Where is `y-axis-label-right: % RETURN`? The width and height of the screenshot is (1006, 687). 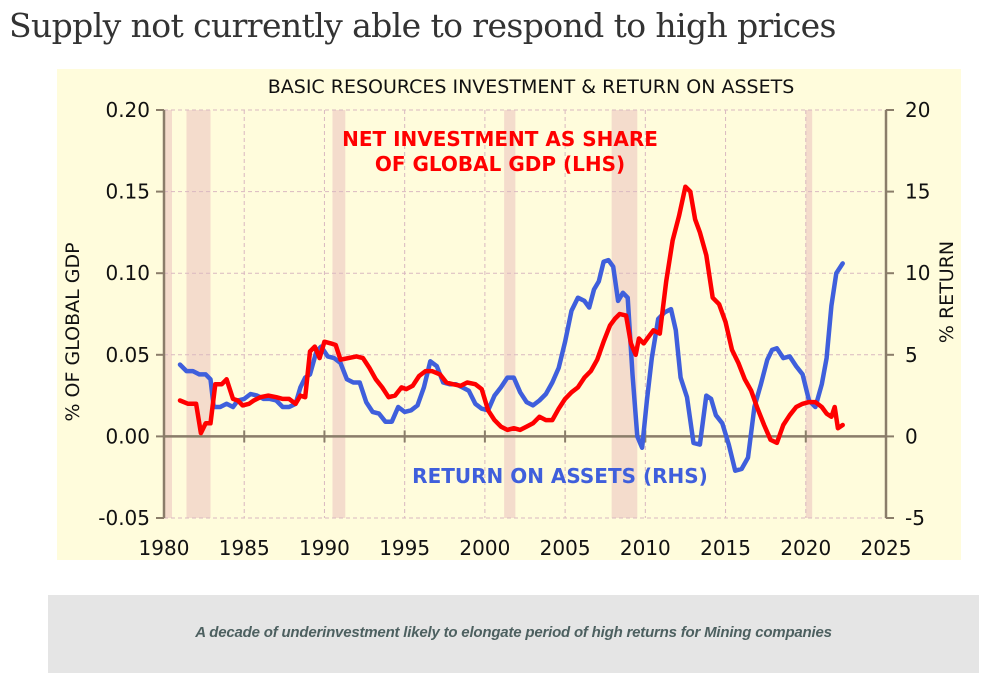 y-axis-label-right: % RETURN is located at coordinates (947, 292).